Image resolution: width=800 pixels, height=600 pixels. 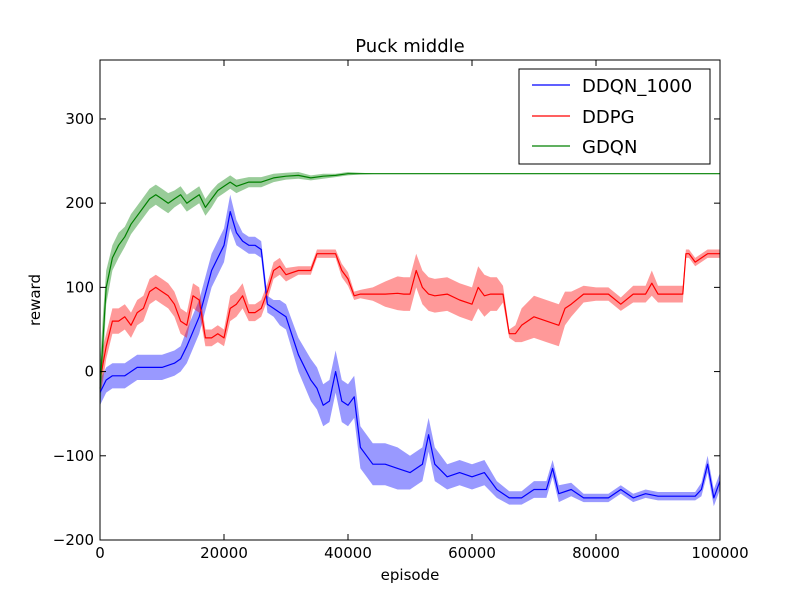 What do you see at coordinates (719, 553) in the screenshot?
I see `x-tick-label: 100000` at bounding box center [719, 553].